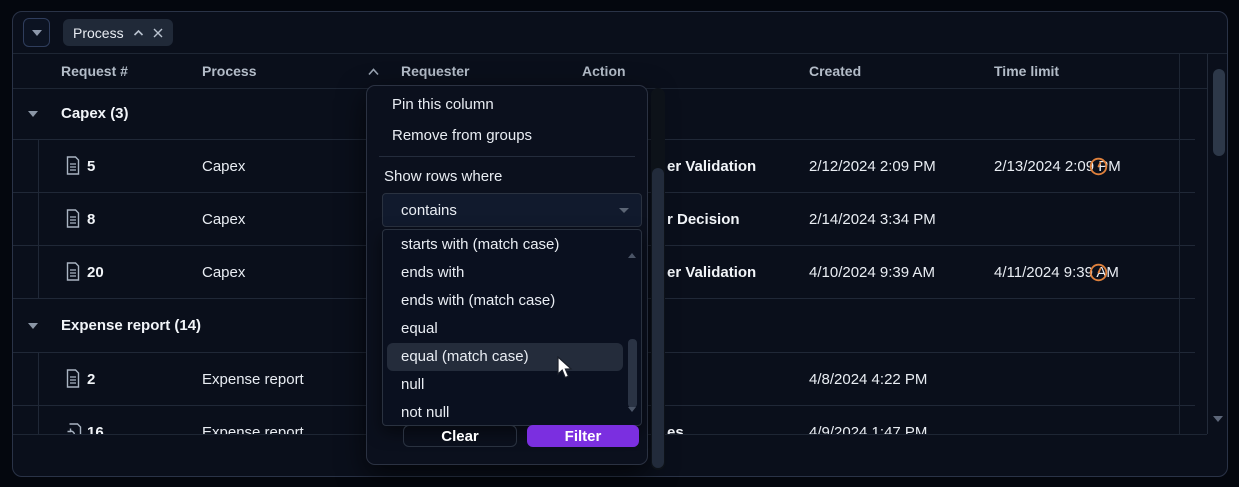  Describe the element at coordinates (507, 156) in the screenshot. I see `menu-divider` at that location.